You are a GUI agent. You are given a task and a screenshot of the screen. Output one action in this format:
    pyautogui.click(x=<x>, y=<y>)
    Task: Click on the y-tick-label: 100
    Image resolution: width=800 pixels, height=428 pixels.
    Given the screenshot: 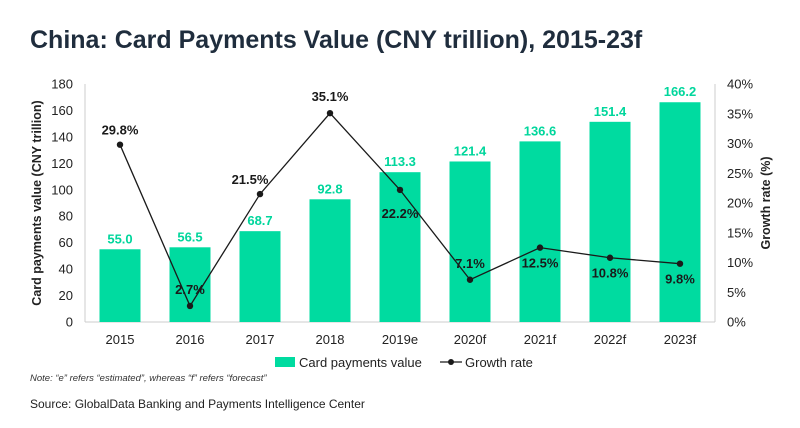 What is the action you would take?
    pyautogui.click(x=62, y=189)
    